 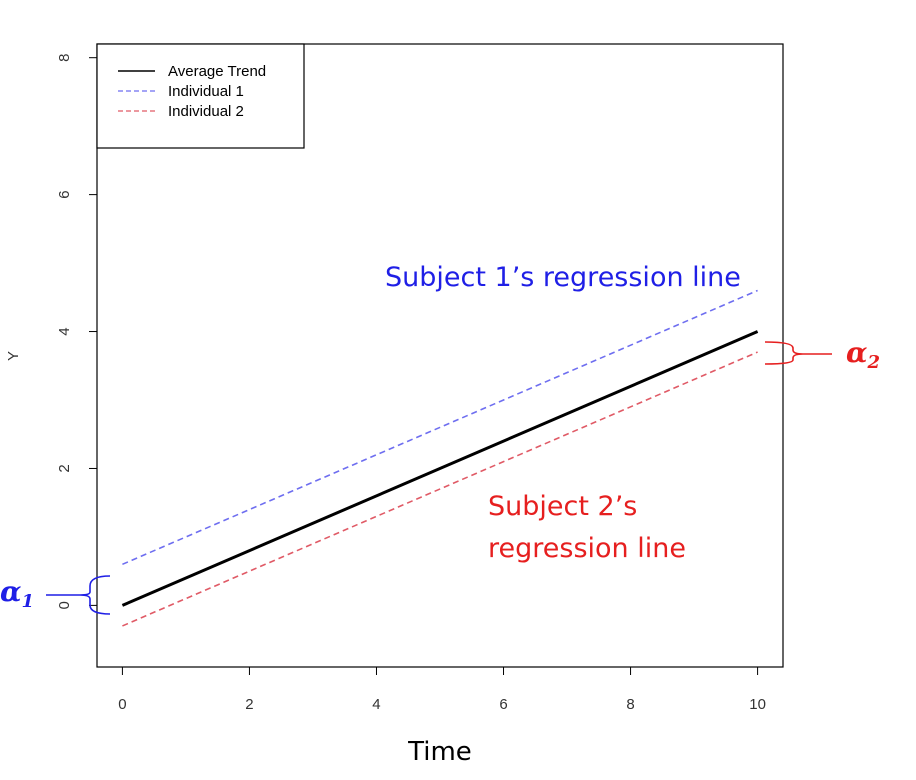 I want to click on x-tick-label: 6, so click(x=503, y=704).